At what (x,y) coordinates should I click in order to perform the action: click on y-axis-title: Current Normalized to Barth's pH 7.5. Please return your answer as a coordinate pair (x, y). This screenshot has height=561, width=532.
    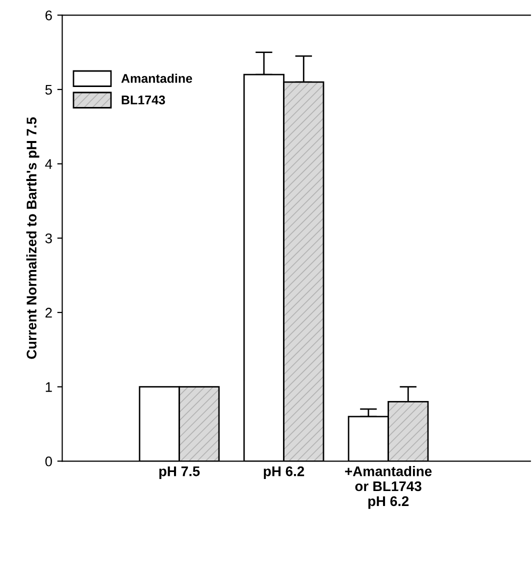
    Looking at the image, I should click on (33, 238).